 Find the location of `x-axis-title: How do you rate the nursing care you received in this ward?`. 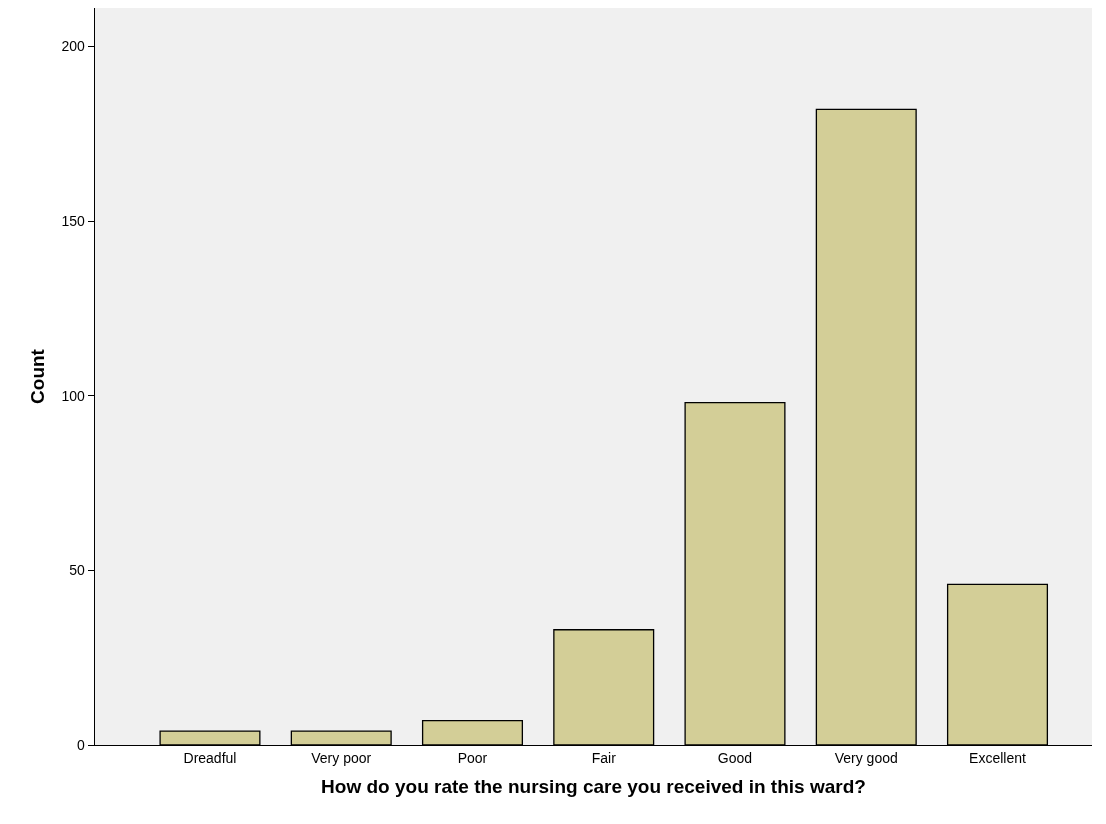

x-axis-title: How do you rate the nursing care you received in this ward? is located at coordinates (593, 786).